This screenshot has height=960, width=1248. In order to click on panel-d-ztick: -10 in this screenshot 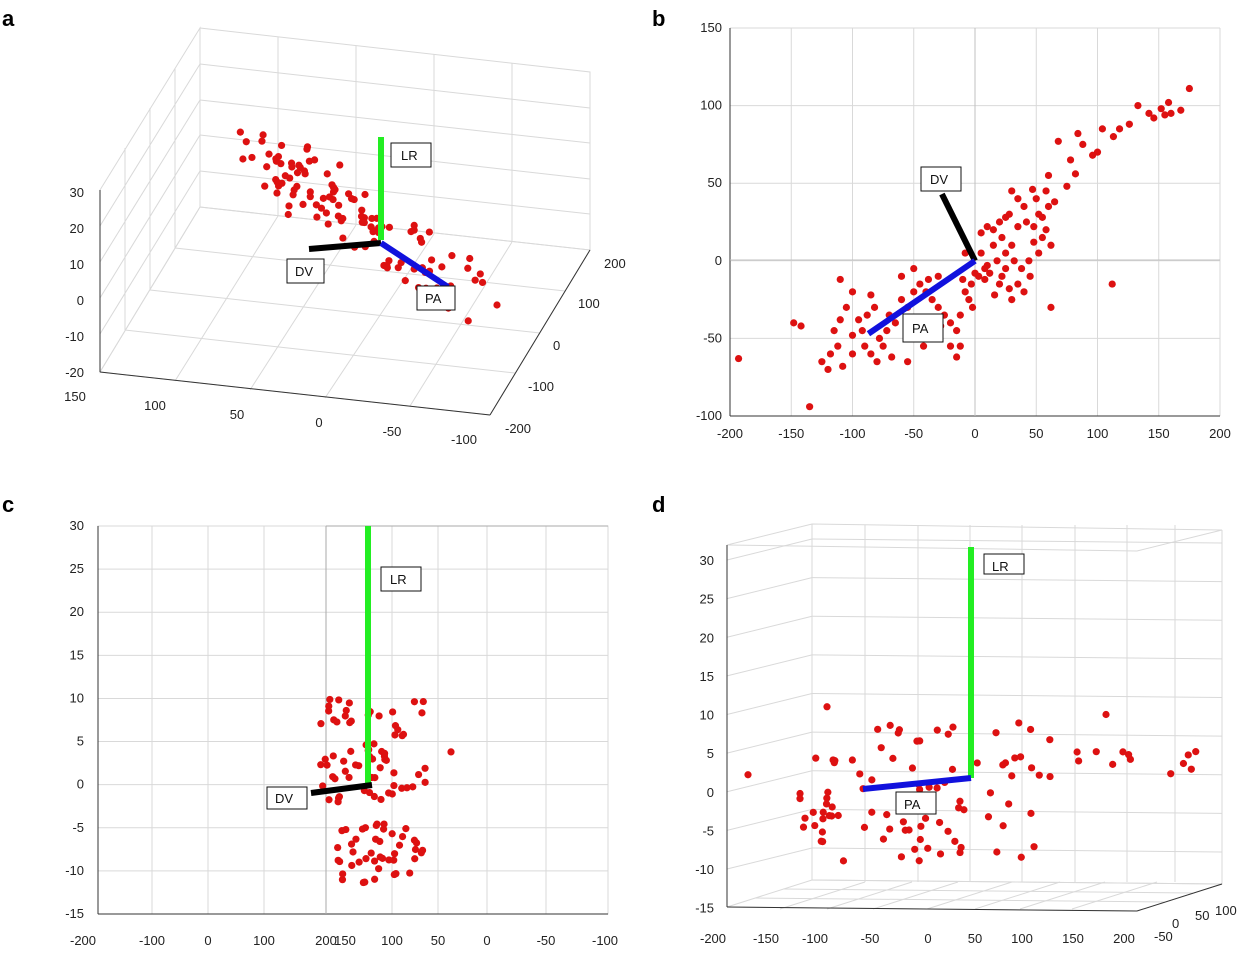, I will do `click(704, 869)`.